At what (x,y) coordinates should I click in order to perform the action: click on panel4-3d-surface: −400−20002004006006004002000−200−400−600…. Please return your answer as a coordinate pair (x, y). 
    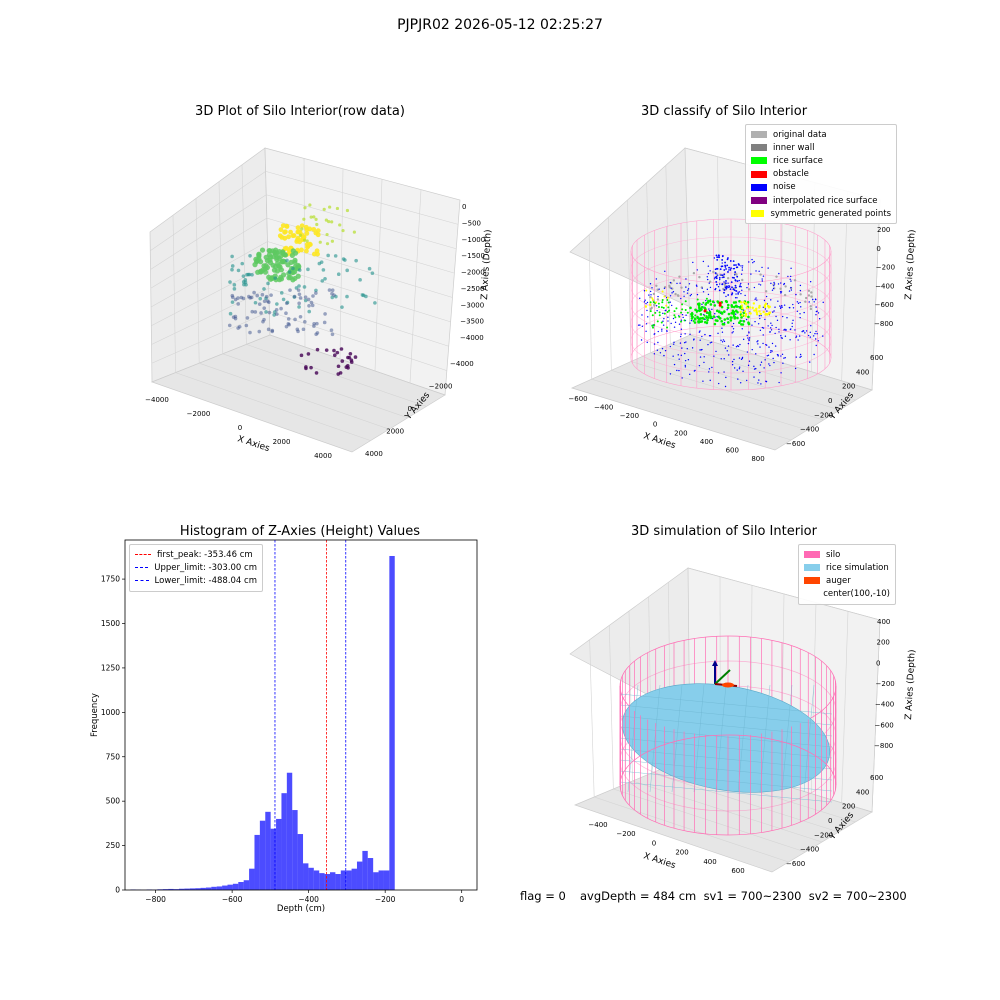
    Looking at the image, I should click on (743, 721).